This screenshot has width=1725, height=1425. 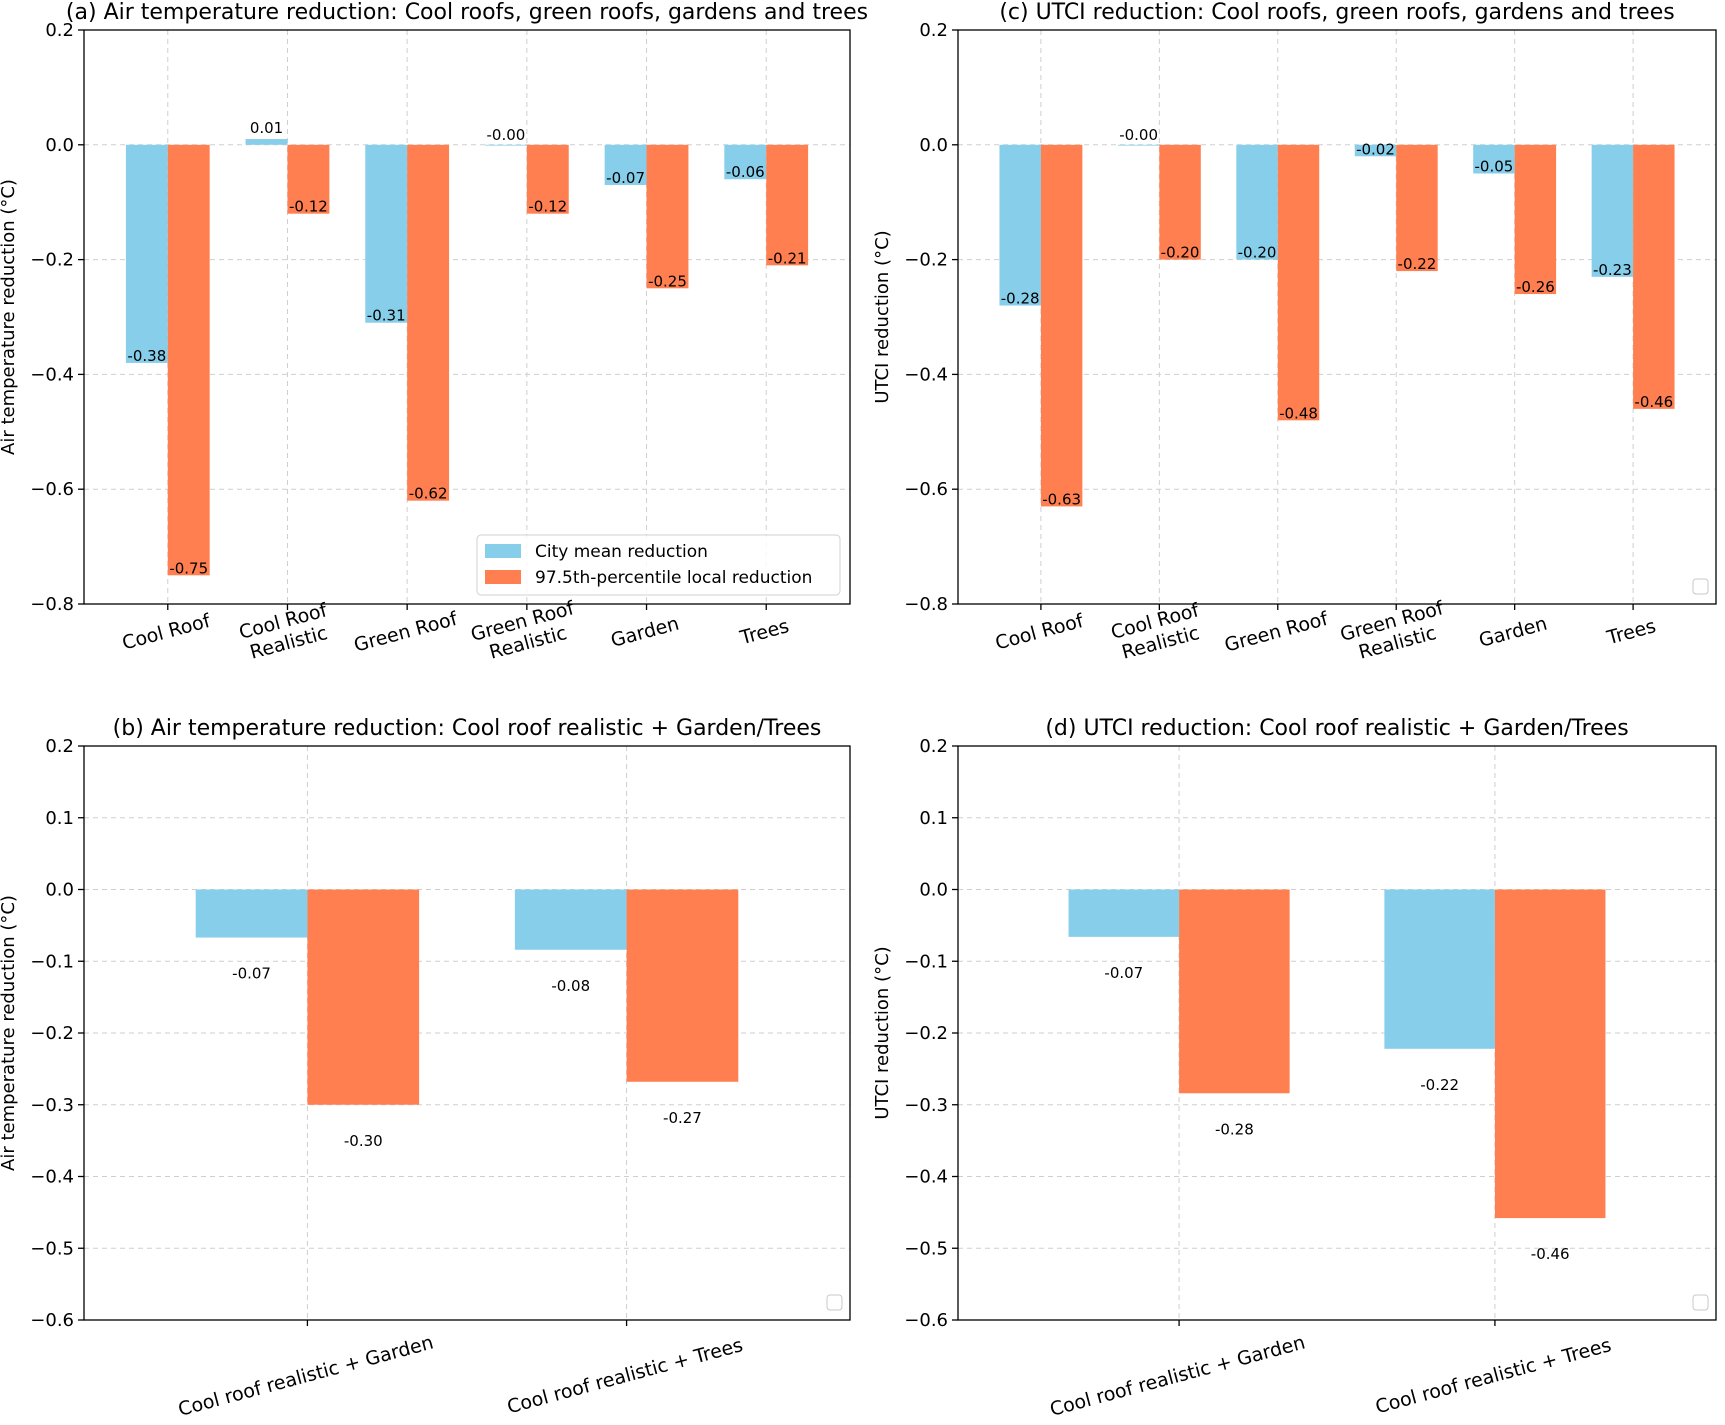 I want to click on data-label: 0.01, so click(x=266, y=128).